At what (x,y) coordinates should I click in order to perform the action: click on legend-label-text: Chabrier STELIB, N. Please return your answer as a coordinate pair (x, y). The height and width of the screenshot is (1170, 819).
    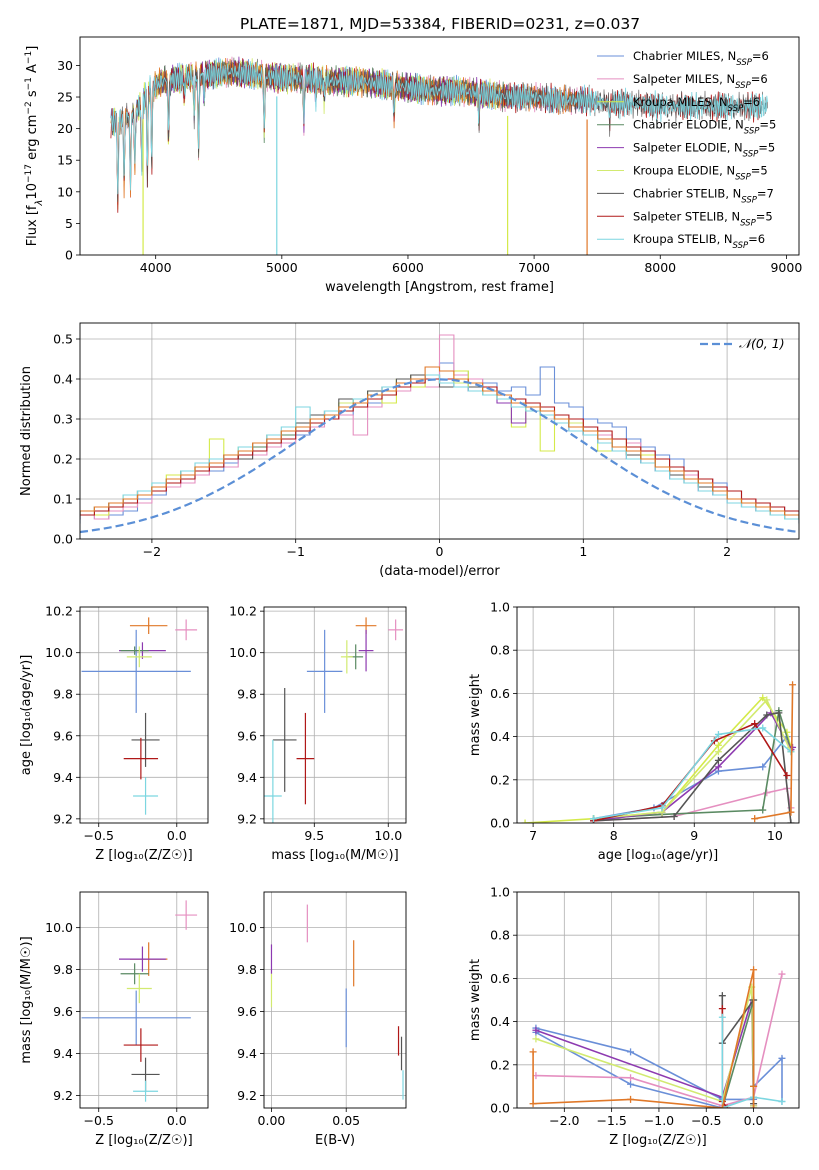
    Looking at the image, I should click on (687, 193).